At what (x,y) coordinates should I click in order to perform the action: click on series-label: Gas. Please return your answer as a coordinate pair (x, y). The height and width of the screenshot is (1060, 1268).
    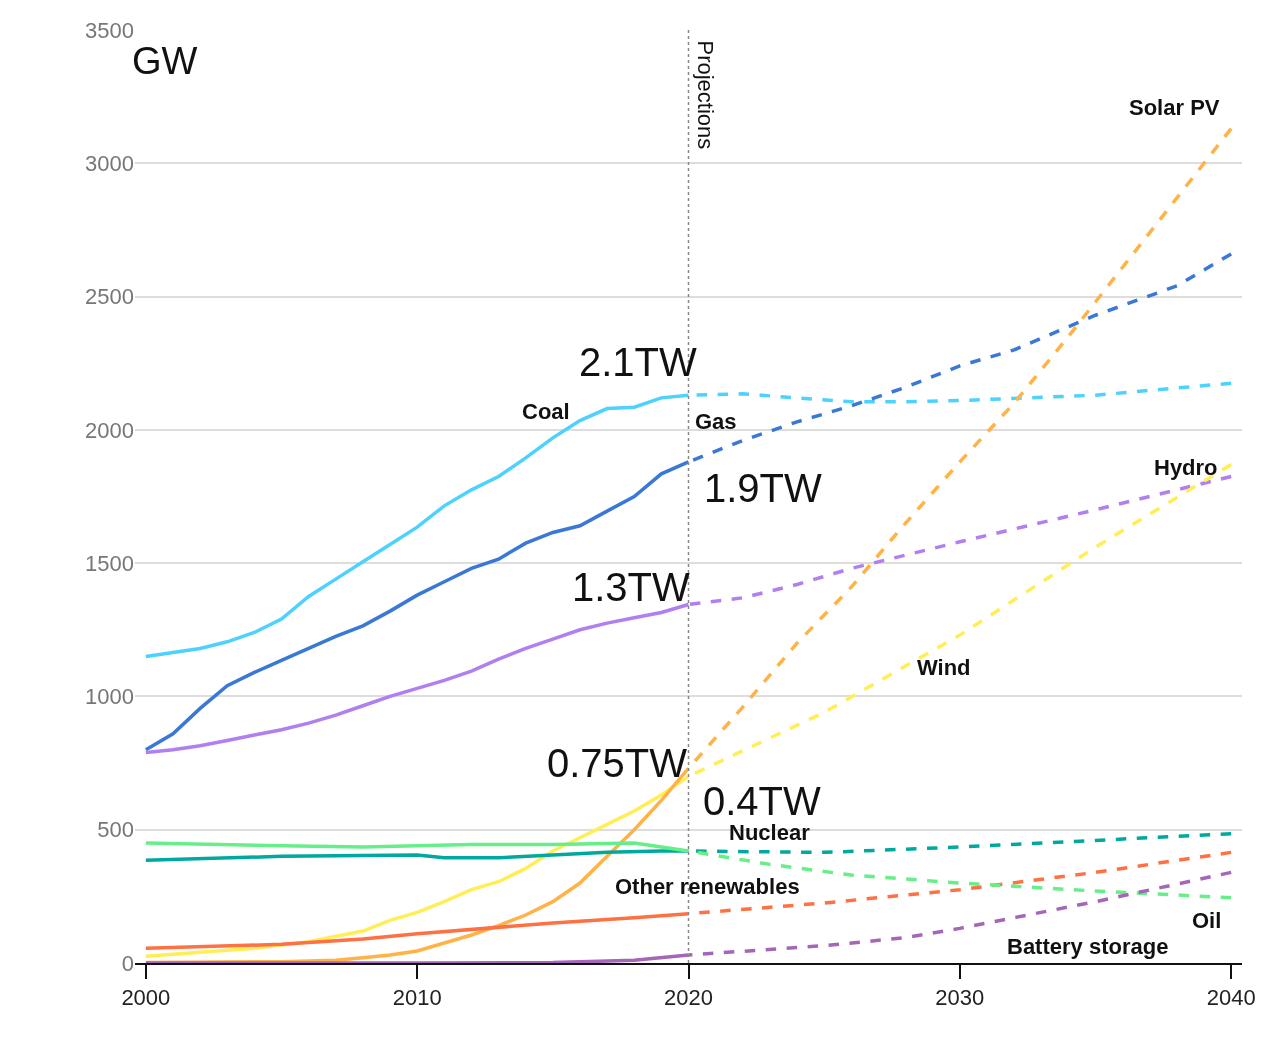
    Looking at the image, I should click on (716, 421).